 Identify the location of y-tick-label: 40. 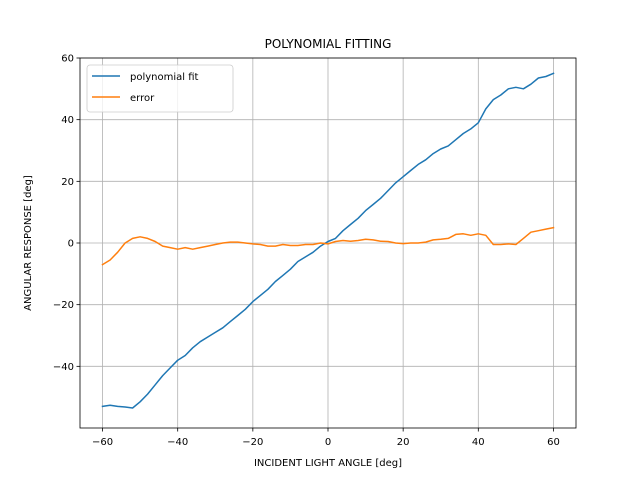
(67, 120).